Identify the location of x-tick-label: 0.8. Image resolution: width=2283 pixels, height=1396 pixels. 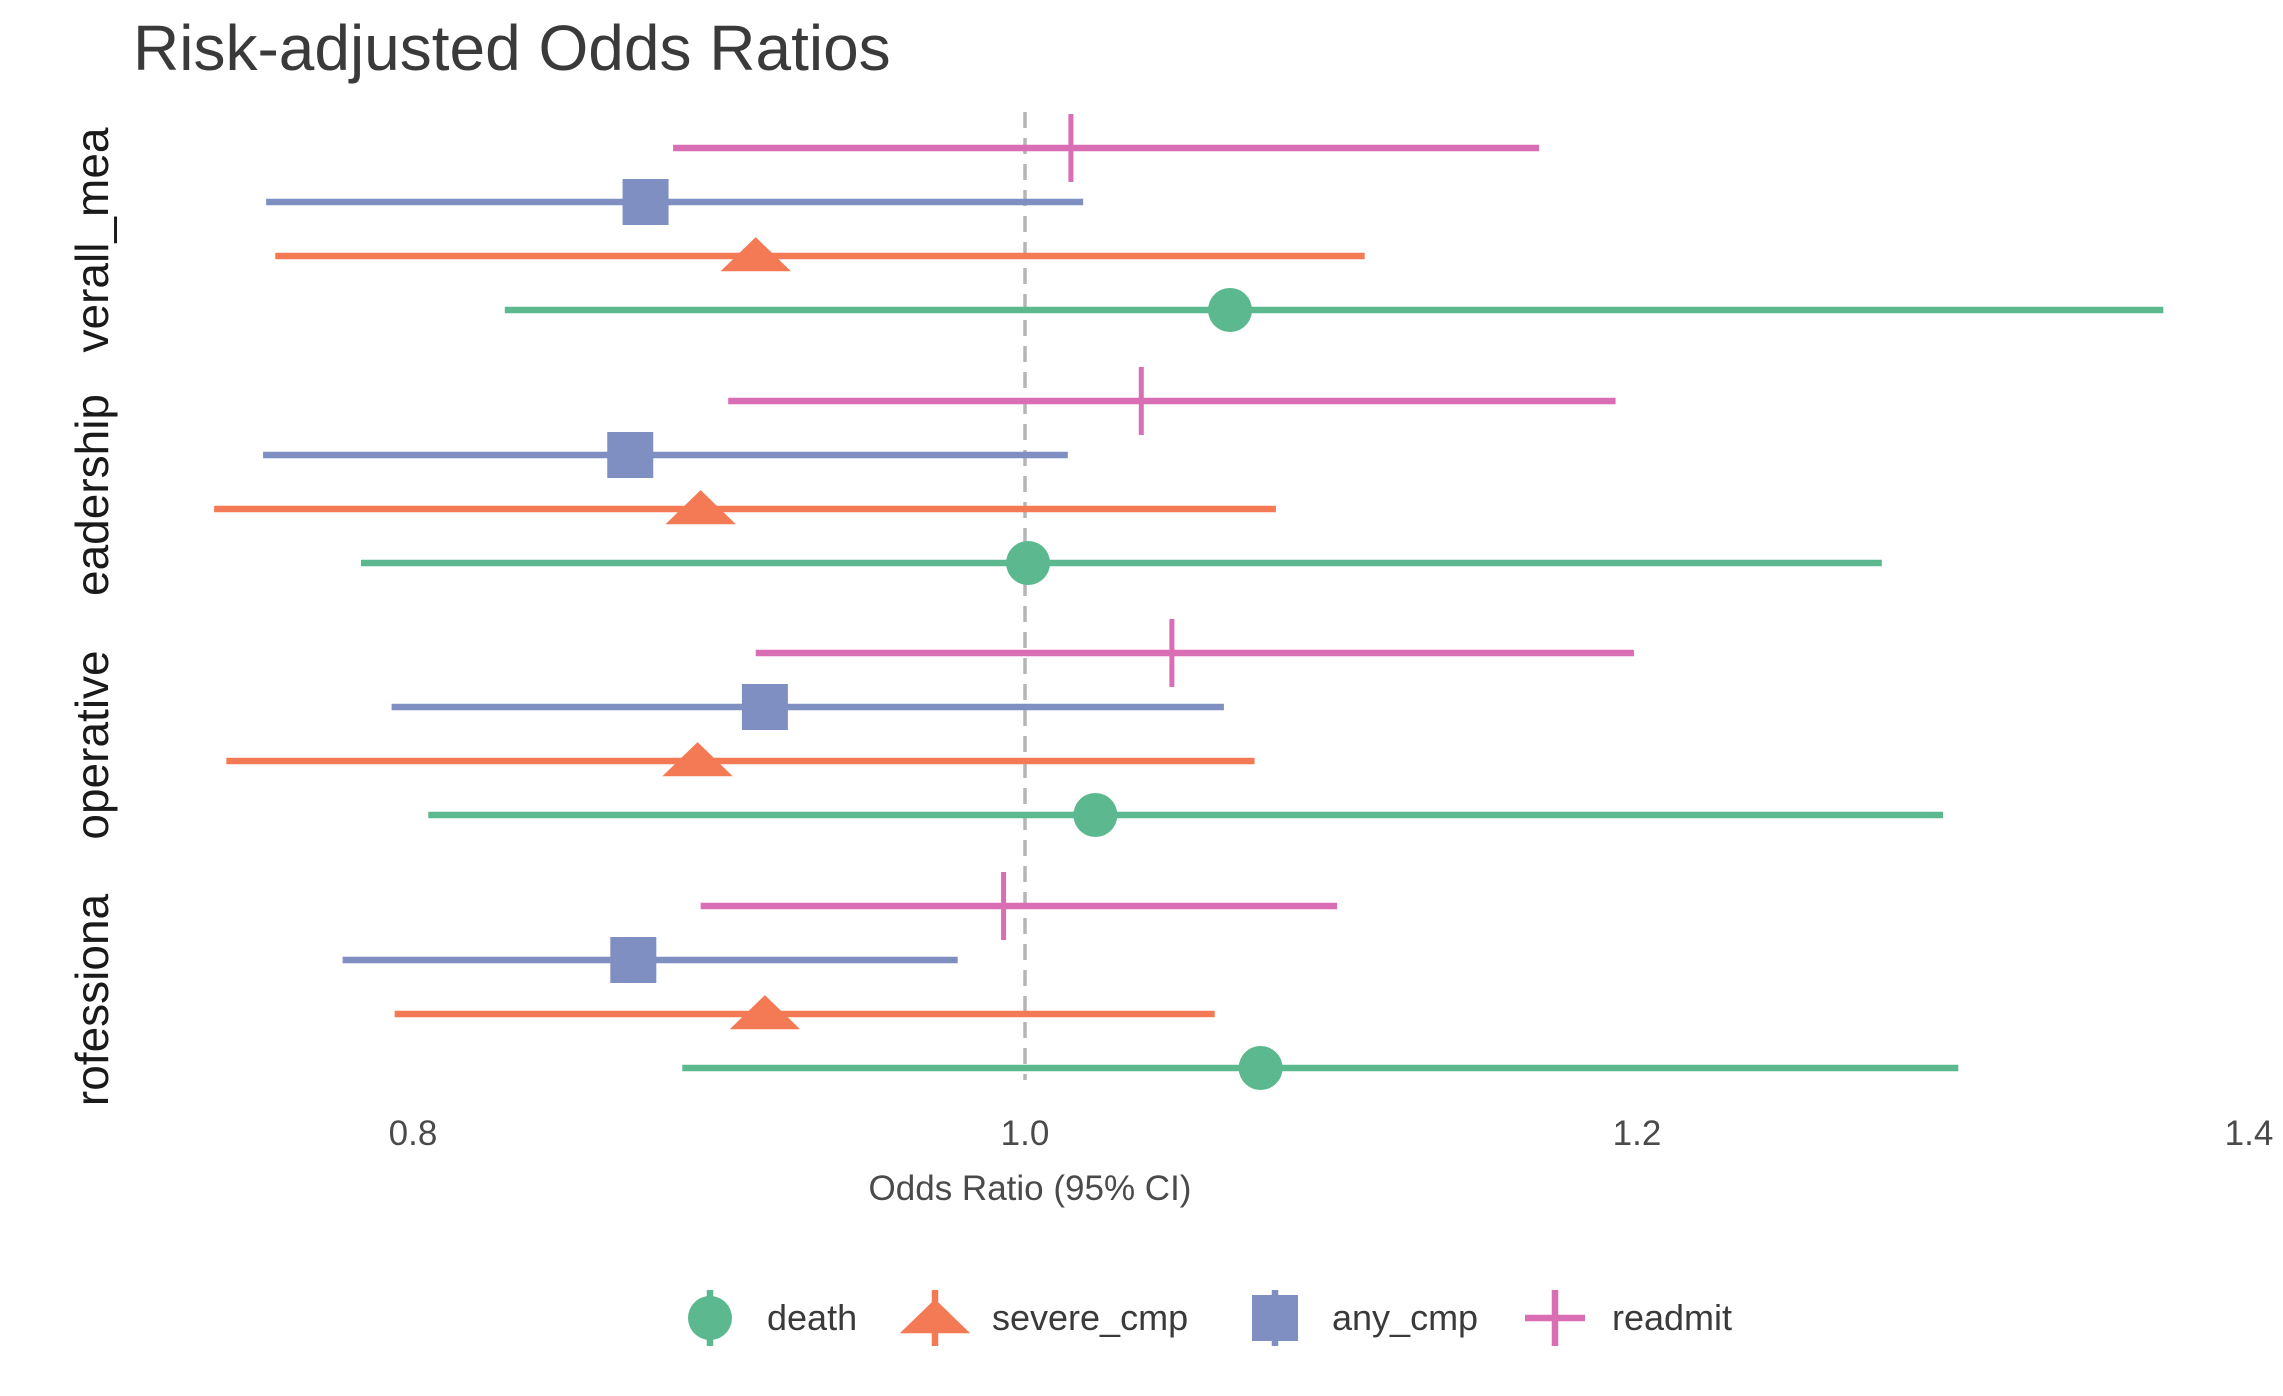
(413, 1133).